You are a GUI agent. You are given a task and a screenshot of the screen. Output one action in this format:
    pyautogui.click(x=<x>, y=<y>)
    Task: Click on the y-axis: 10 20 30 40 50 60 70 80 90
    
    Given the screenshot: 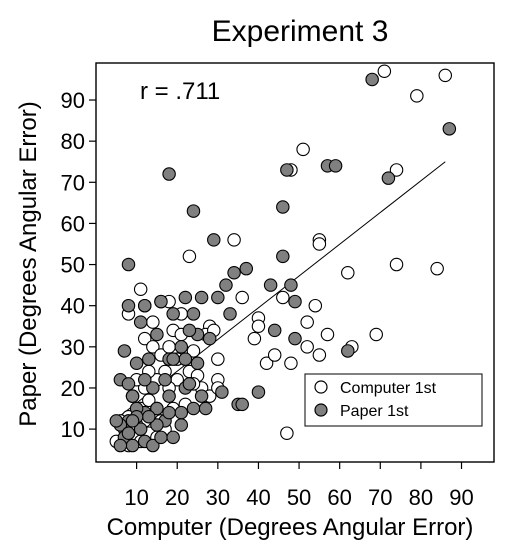 What is the action you would take?
    pyautogui.click(x=78, y=265)
    